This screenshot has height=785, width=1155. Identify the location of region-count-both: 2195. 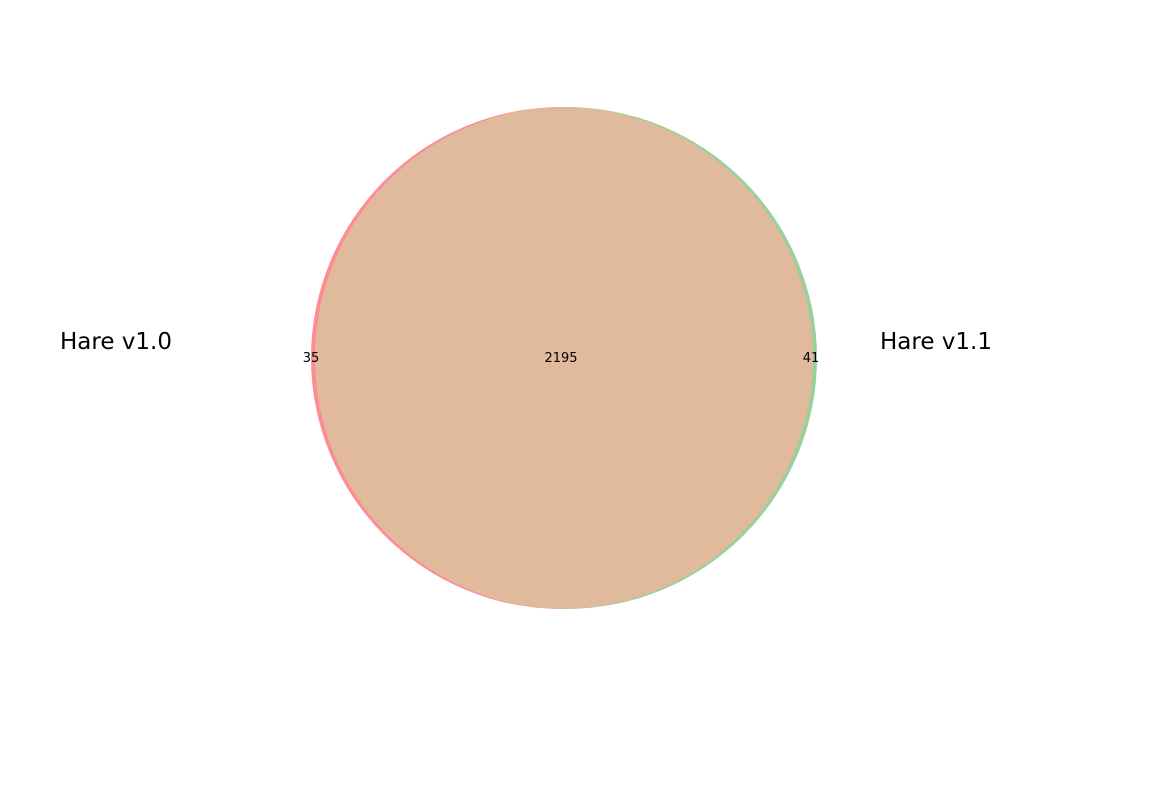
(560, 358).